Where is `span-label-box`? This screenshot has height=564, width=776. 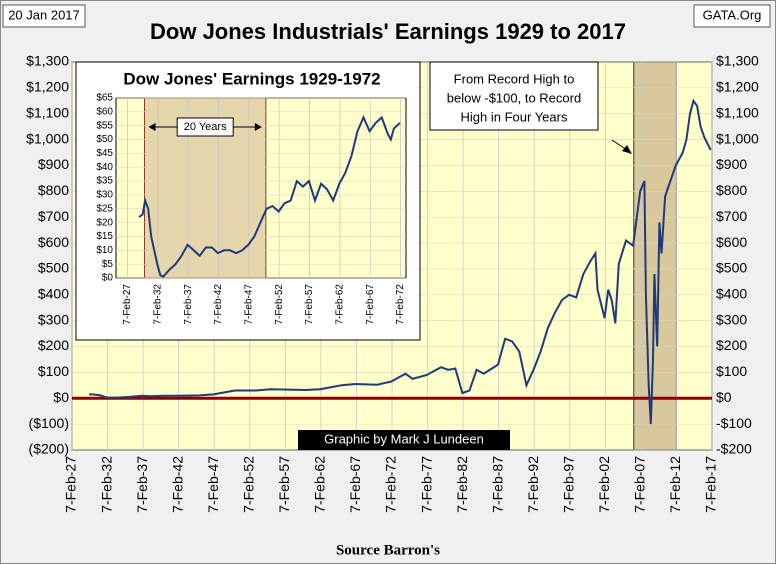
span-label-box is located at coordinates (205, 127).